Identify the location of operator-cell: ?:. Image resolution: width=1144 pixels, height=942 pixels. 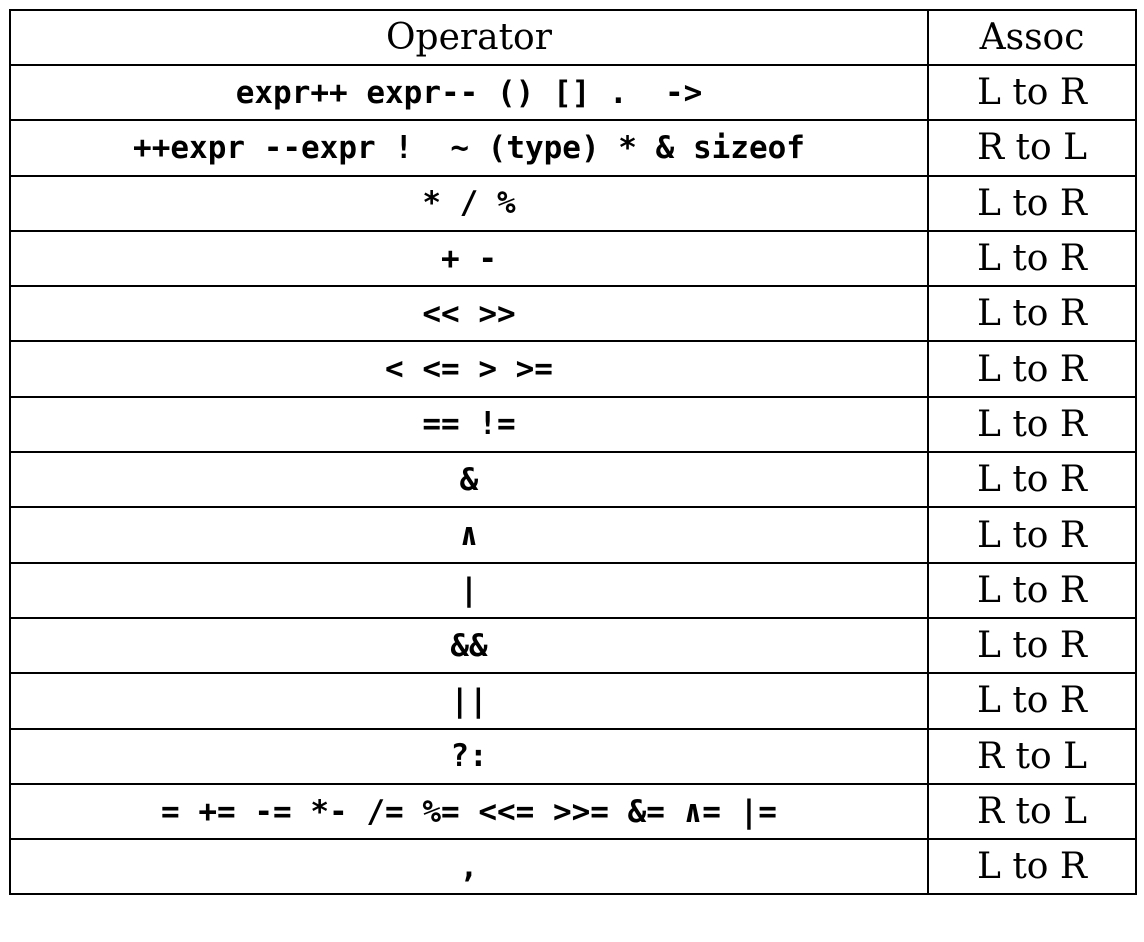
(469, 756).